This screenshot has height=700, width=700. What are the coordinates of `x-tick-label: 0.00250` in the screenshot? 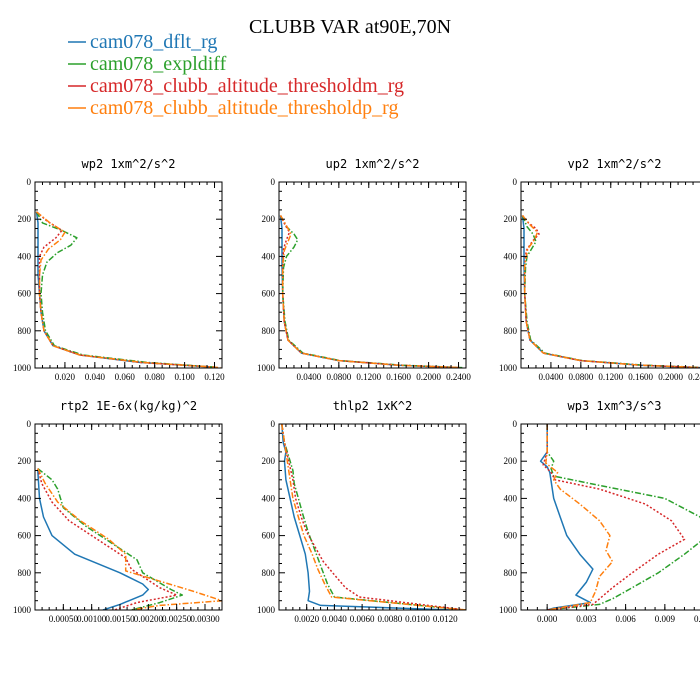 It's located at (177, 619).